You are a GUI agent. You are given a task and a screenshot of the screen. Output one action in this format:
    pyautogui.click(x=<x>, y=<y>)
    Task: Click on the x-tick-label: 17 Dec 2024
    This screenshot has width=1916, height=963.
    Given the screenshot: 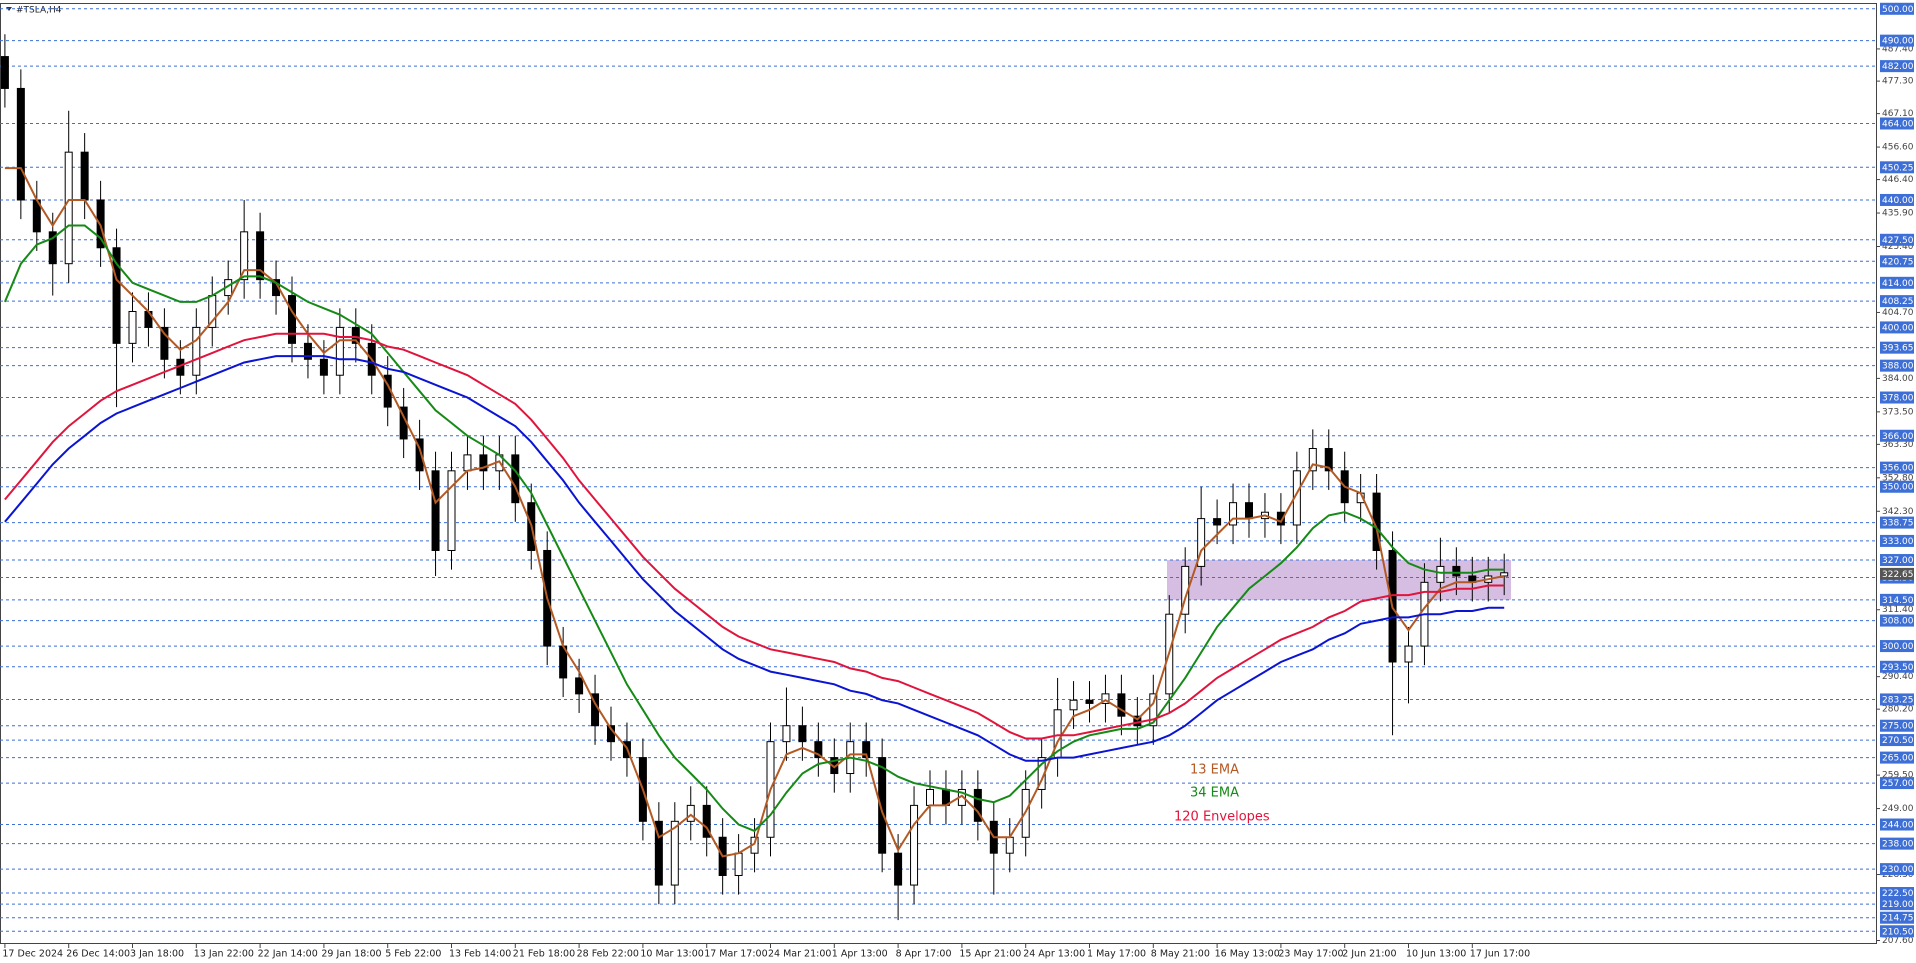 What is the action you would take?
    pyautogui.click(x=32, y=954)
    